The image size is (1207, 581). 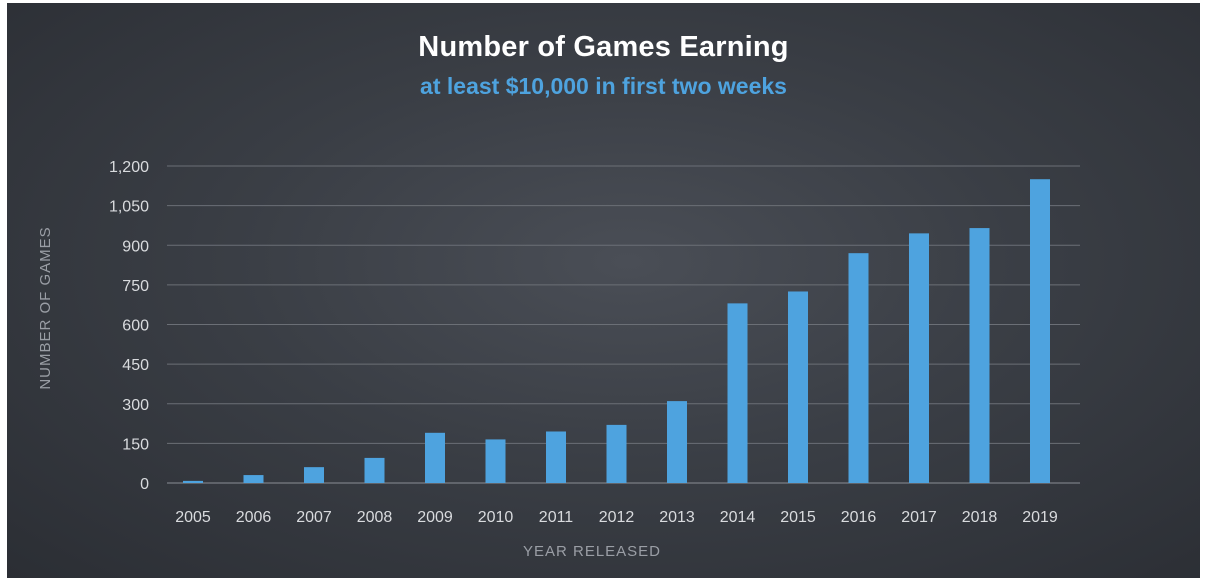 What do you see at coordinates (798, 387) in the screenshot?
I see `bar-2015` at bounding box center [798, 387].